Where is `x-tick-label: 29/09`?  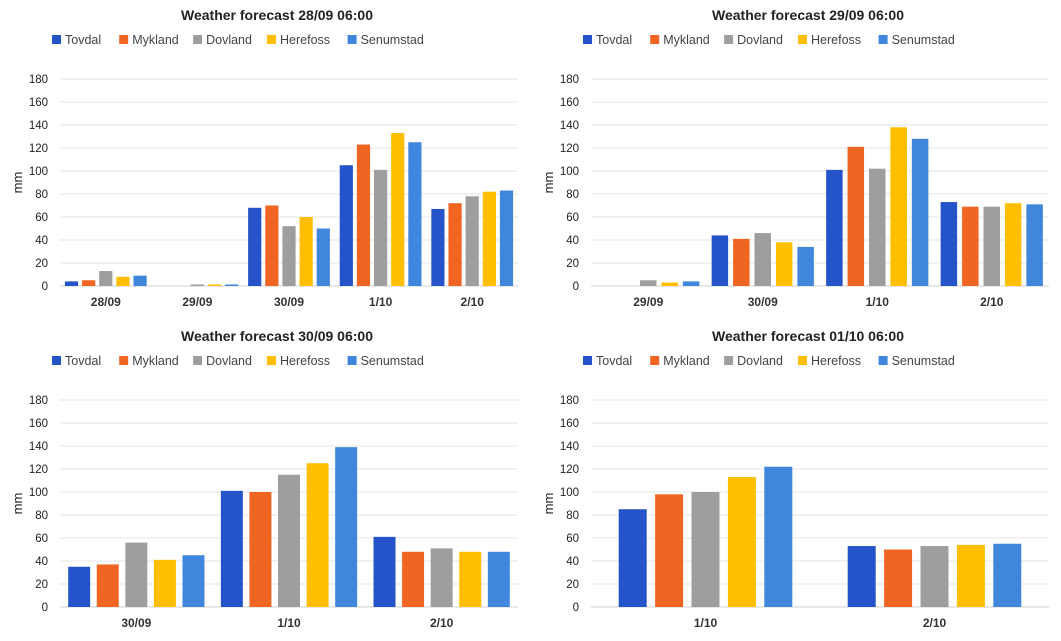 x-tick-label: 29/09 is located at coordinates (648, 302).